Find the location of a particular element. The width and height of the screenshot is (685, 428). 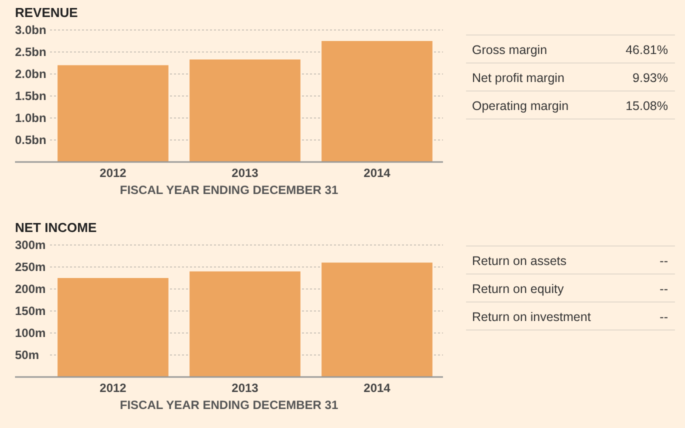

y-tick-label: 100m is located at coordinates (30, 333).